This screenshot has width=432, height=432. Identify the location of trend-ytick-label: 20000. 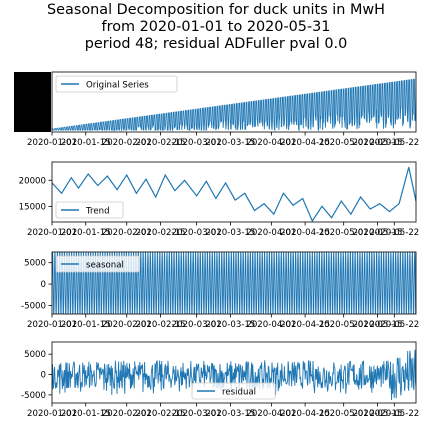
(32, 181).